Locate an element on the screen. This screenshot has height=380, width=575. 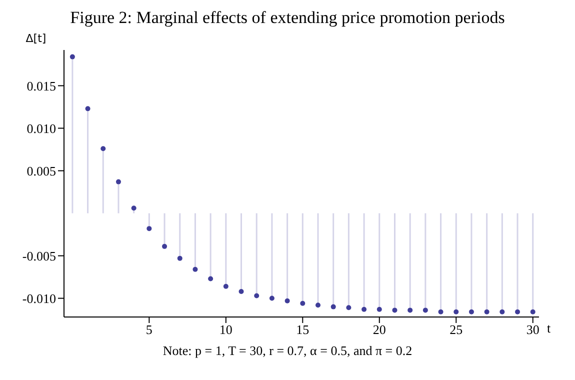
x-tick-label: 10 is located at coordinates (225, 330).